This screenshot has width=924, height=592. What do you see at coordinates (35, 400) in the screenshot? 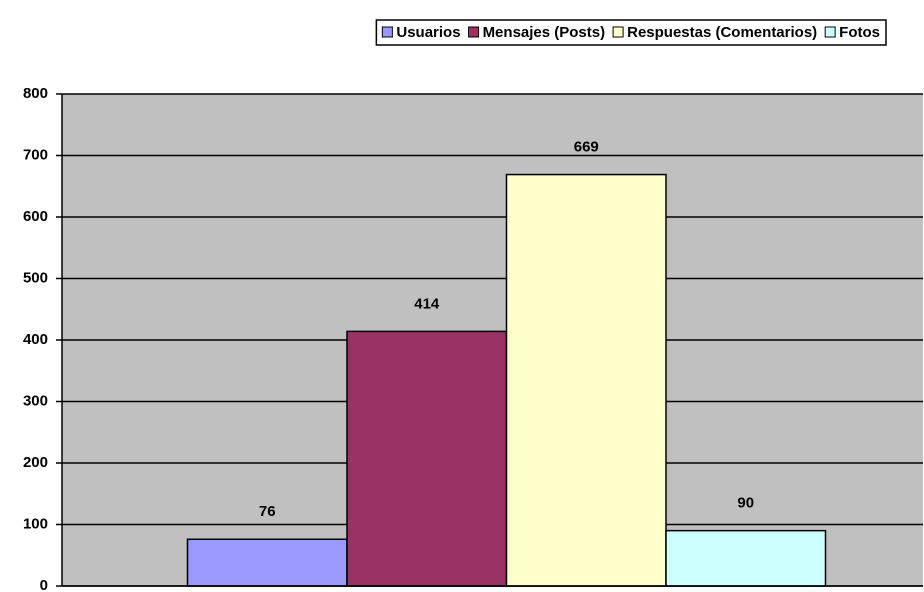
I see `y-tick-label: 300` at bounding box center [35, 400].